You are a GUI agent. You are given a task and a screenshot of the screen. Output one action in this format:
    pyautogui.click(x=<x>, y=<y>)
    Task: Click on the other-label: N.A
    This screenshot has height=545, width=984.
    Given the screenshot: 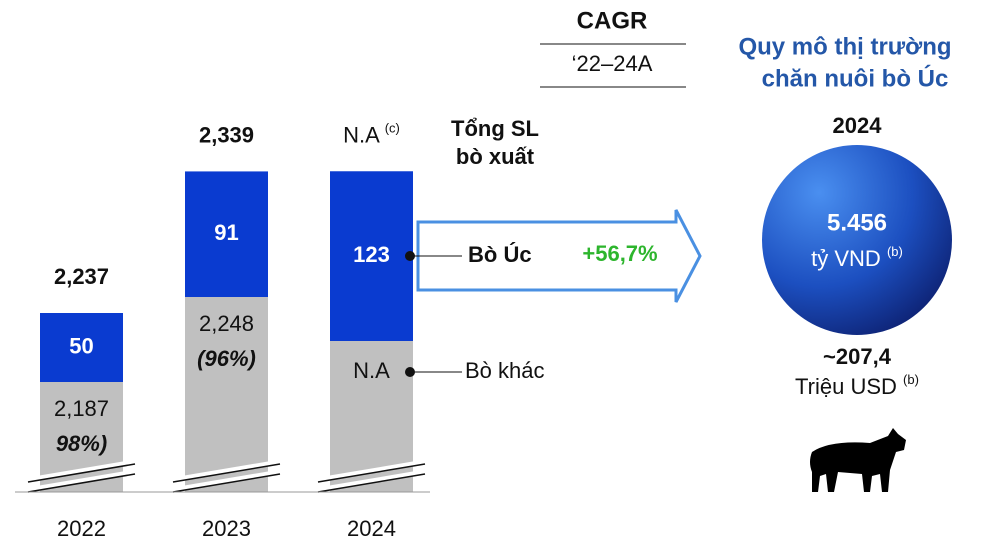 What is the action you would take?
    pyautogui.click(x=371, y=370)
    